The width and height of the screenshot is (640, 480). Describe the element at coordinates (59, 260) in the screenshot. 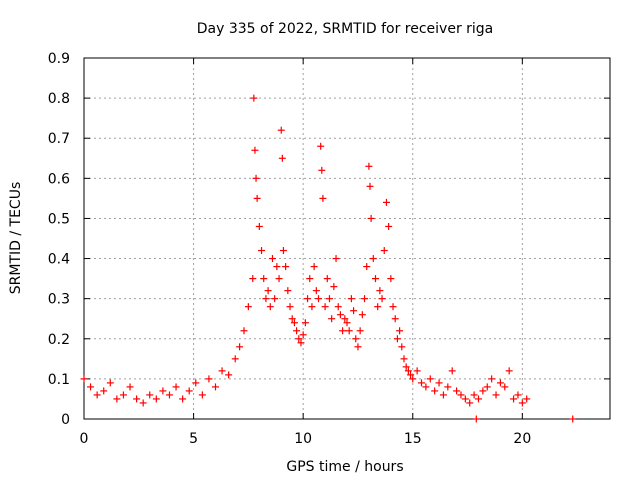

I see `y-tick-label: 0.4` at that location.